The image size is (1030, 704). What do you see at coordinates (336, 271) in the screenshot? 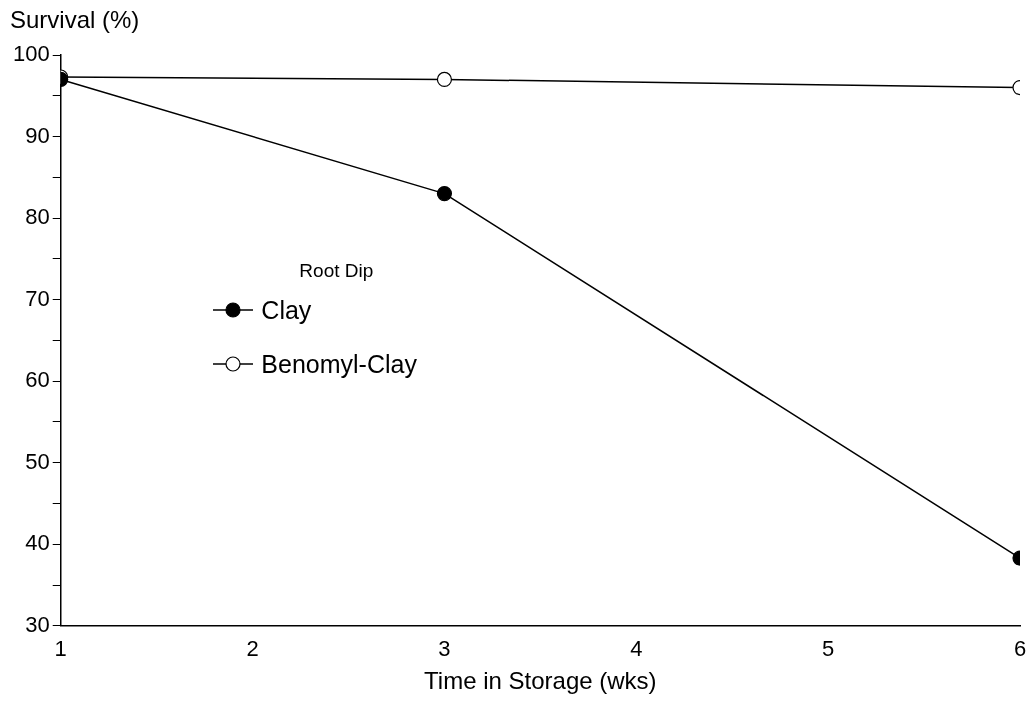
I see `legend-title: Root Dip` at bounding box center [336, 271].